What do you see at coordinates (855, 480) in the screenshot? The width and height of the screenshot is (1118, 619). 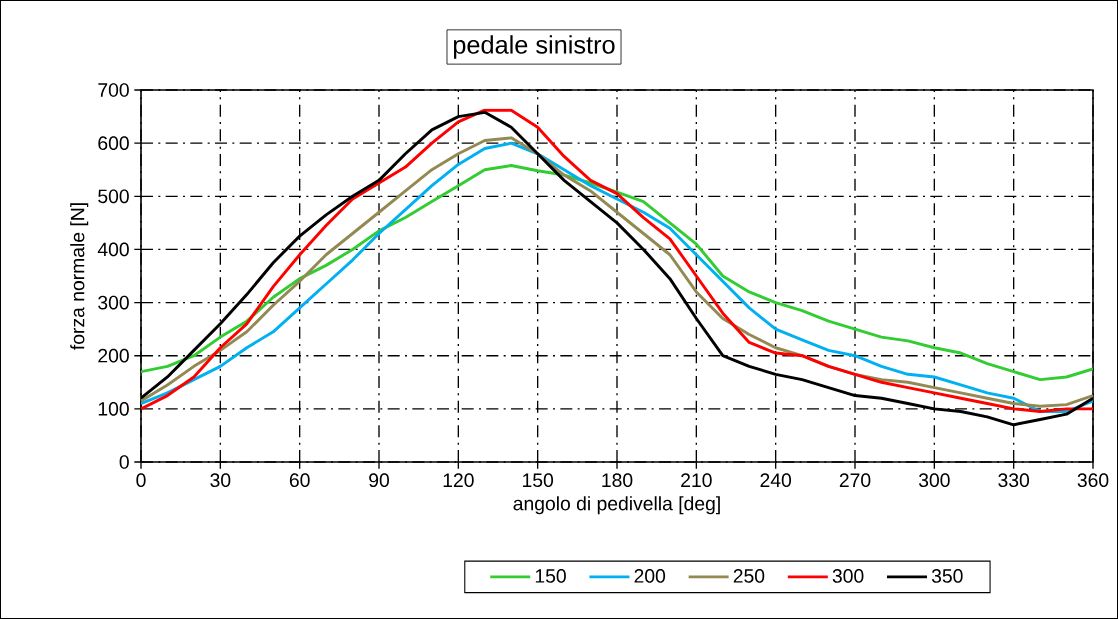 I see `x-tick-label: 270` at bounding box center [855, 480].